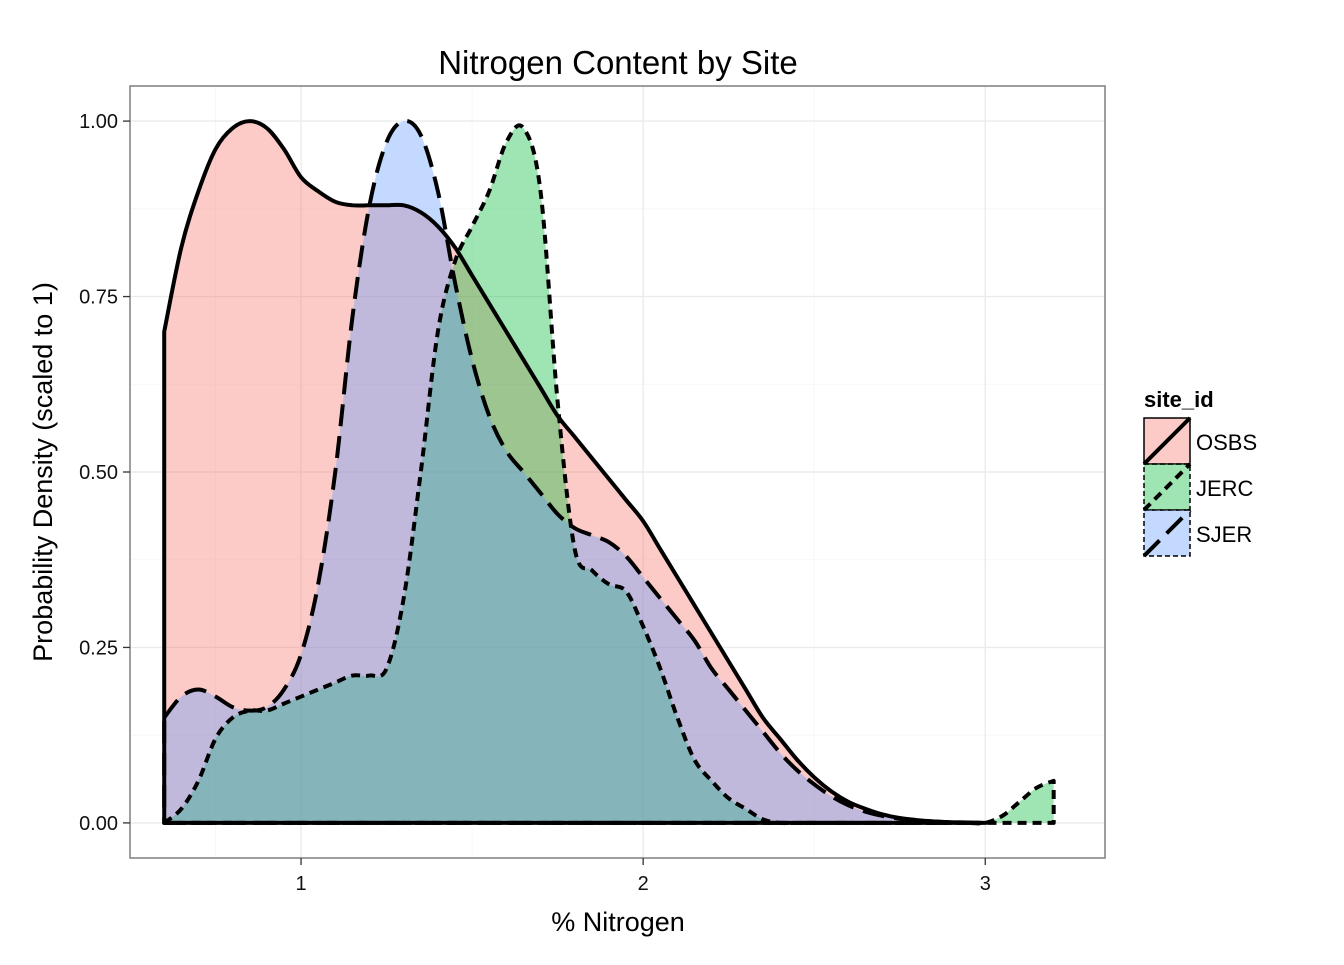  Describe the element at coordinates (1224, 534) in the screenshot. I see `legend-label-sjer: SJER` at that location.